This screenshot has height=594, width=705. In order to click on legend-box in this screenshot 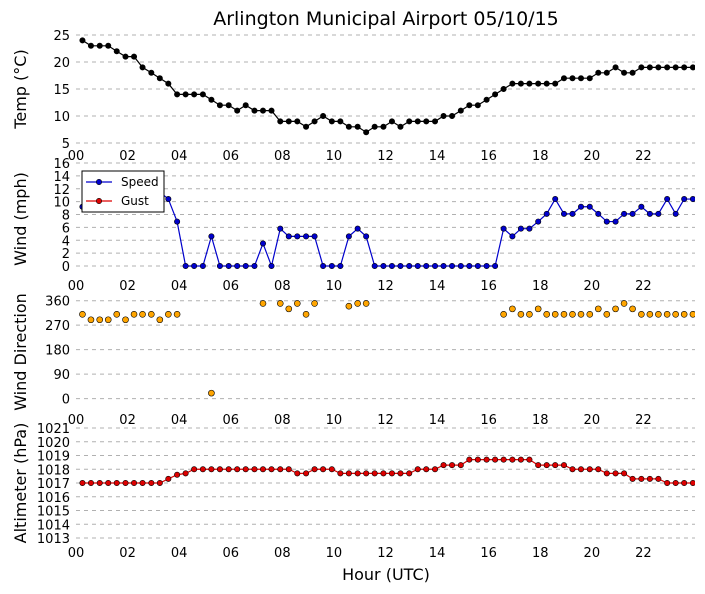, I will do `click(123, 191)`.